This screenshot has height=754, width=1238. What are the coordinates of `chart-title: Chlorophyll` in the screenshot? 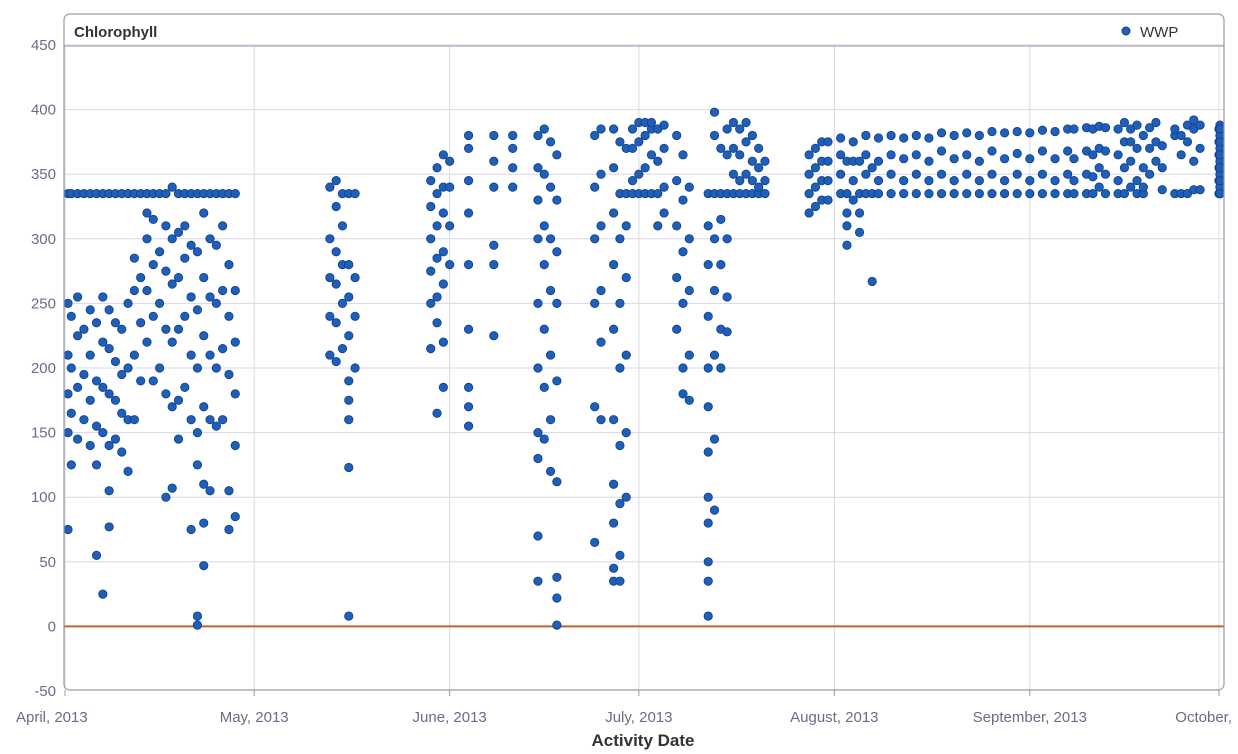 It's located at (115, 32).